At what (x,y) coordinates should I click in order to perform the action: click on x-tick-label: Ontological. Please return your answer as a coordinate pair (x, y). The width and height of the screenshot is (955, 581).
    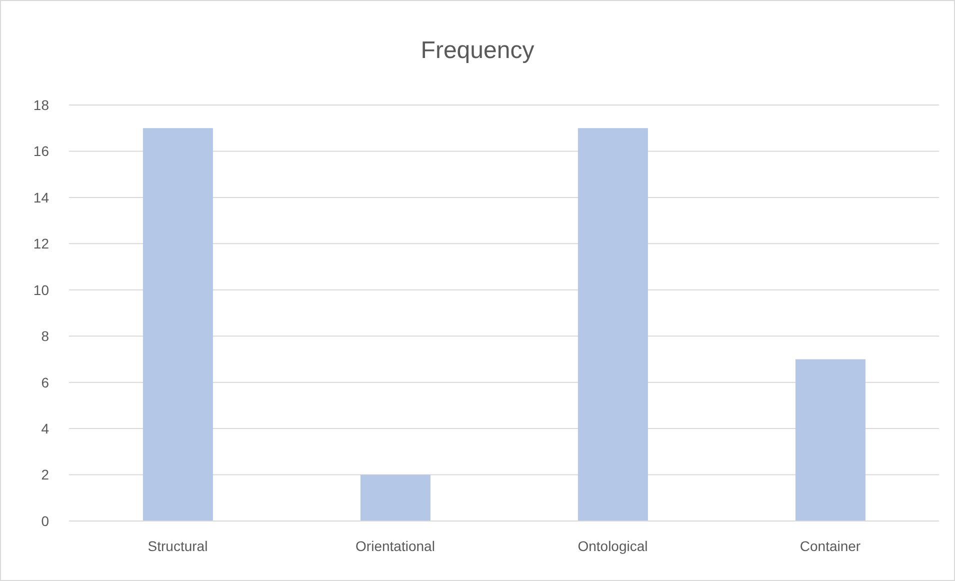
    Looking at the image, I should click on (613, 546).